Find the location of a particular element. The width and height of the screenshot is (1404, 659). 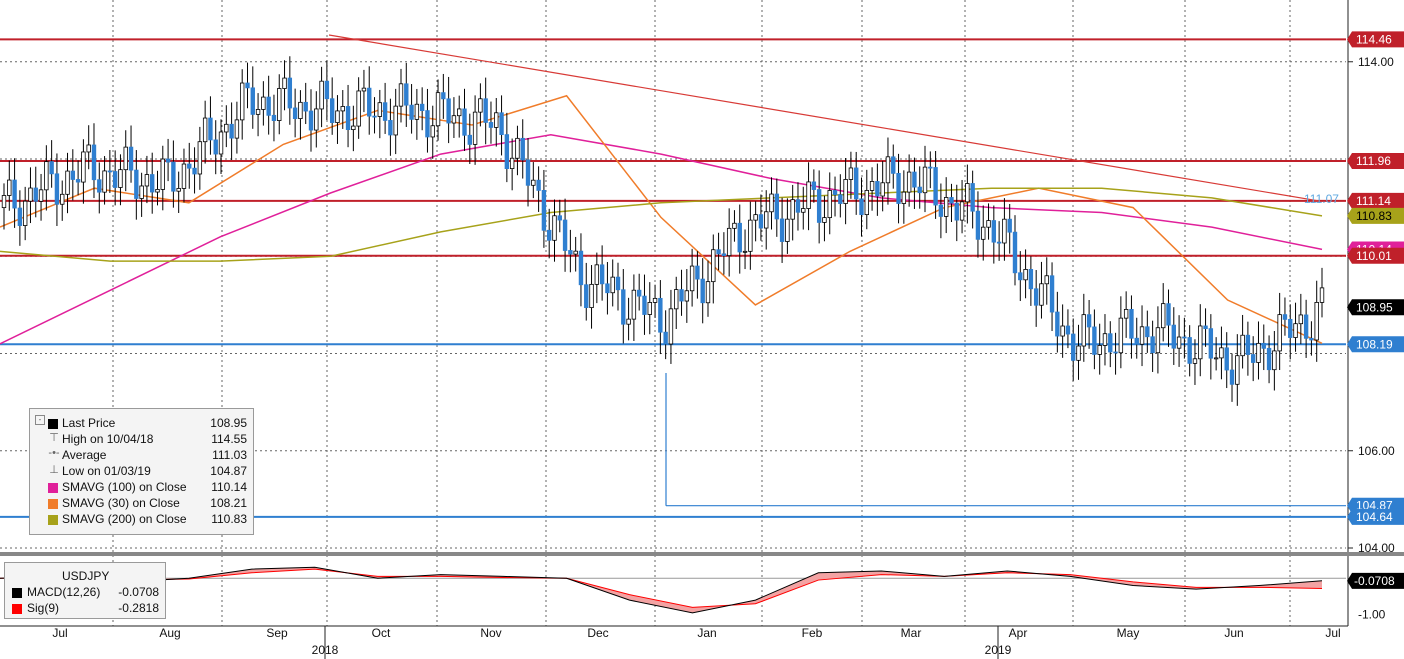

average-marker-icon: -•- is located at coordinates (54, 453).